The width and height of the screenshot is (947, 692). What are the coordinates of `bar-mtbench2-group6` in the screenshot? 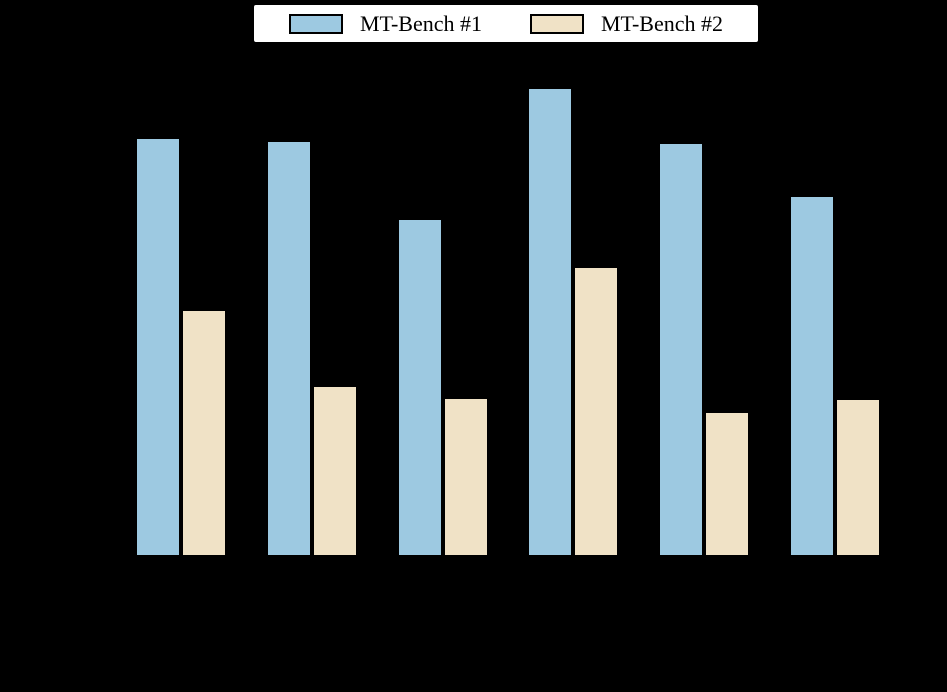 It's located at (858, 477).